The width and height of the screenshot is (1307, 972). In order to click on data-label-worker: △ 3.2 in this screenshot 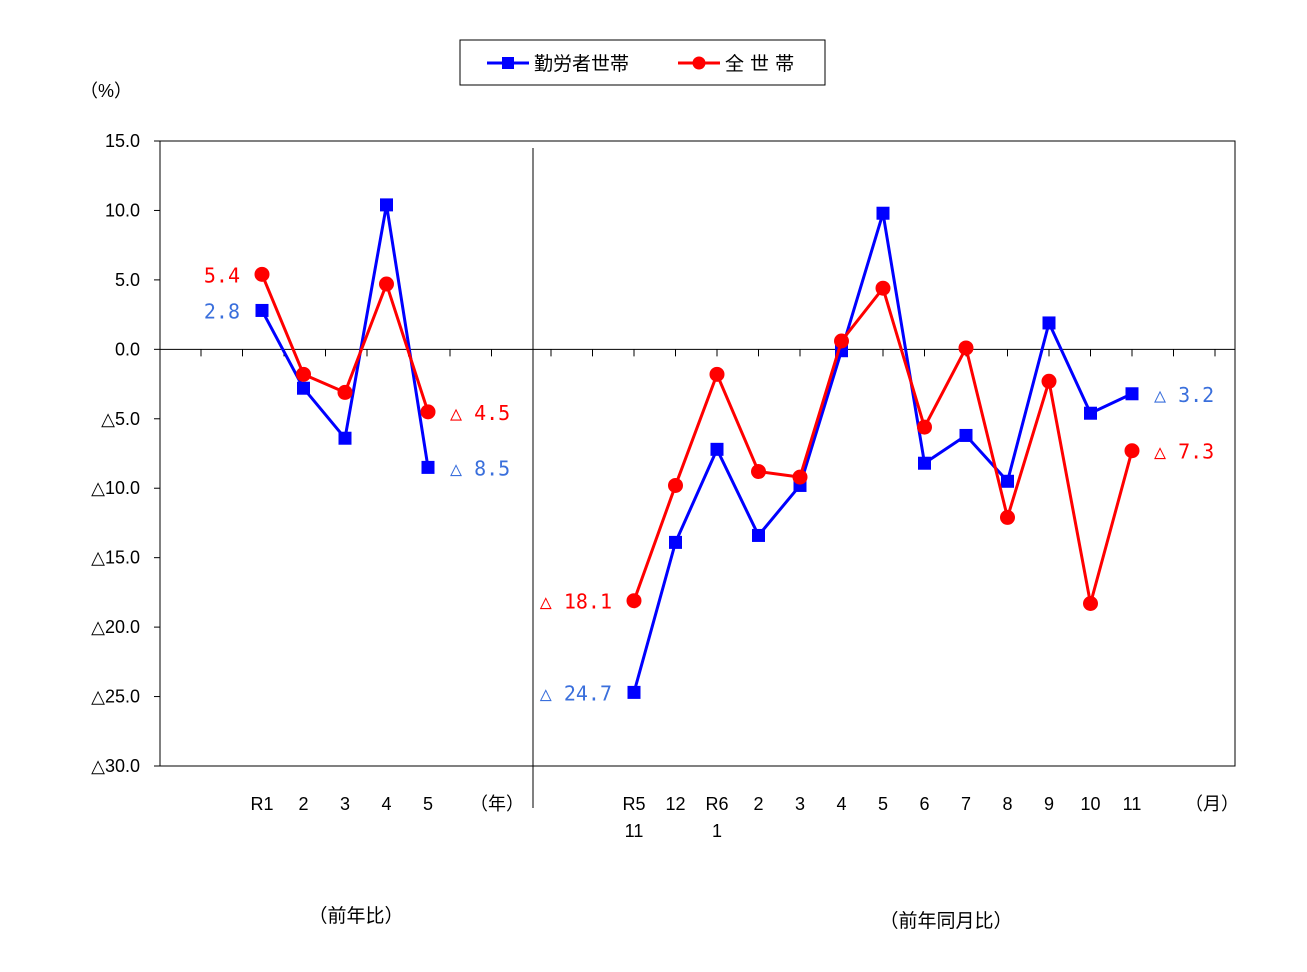, I will do `click(1184, 395)`.